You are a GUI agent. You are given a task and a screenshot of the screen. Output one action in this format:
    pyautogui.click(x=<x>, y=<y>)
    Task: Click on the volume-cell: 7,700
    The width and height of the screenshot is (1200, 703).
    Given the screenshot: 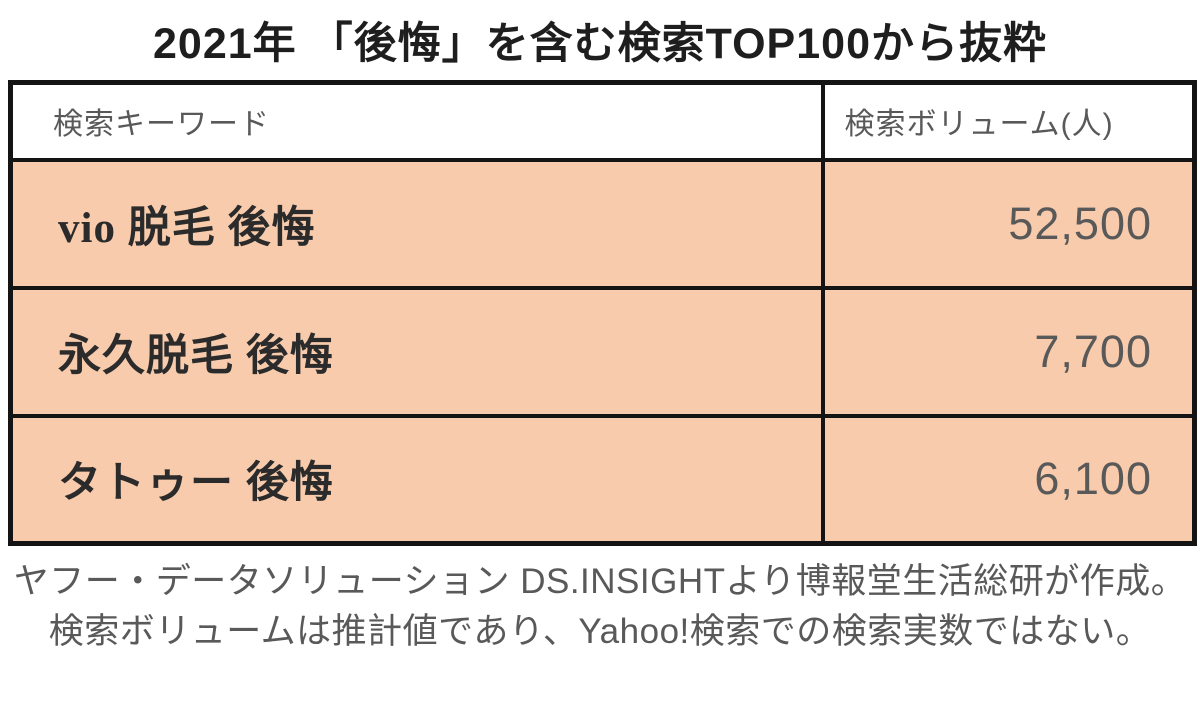 What is the action you would take?
    pyautogui.click(x=1008, y=351)
    